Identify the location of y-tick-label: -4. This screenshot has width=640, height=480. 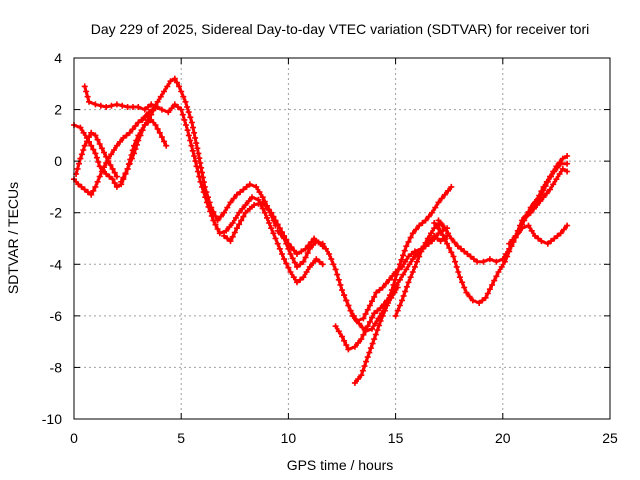
(56, 264).